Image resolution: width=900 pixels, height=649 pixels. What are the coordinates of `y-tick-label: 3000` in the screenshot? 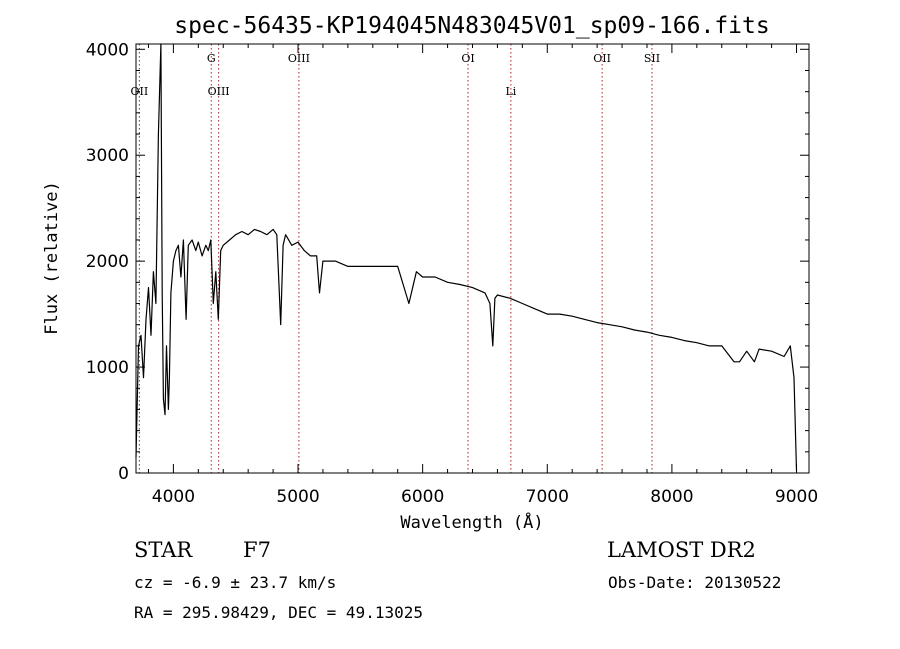 It's located at (107, 156).